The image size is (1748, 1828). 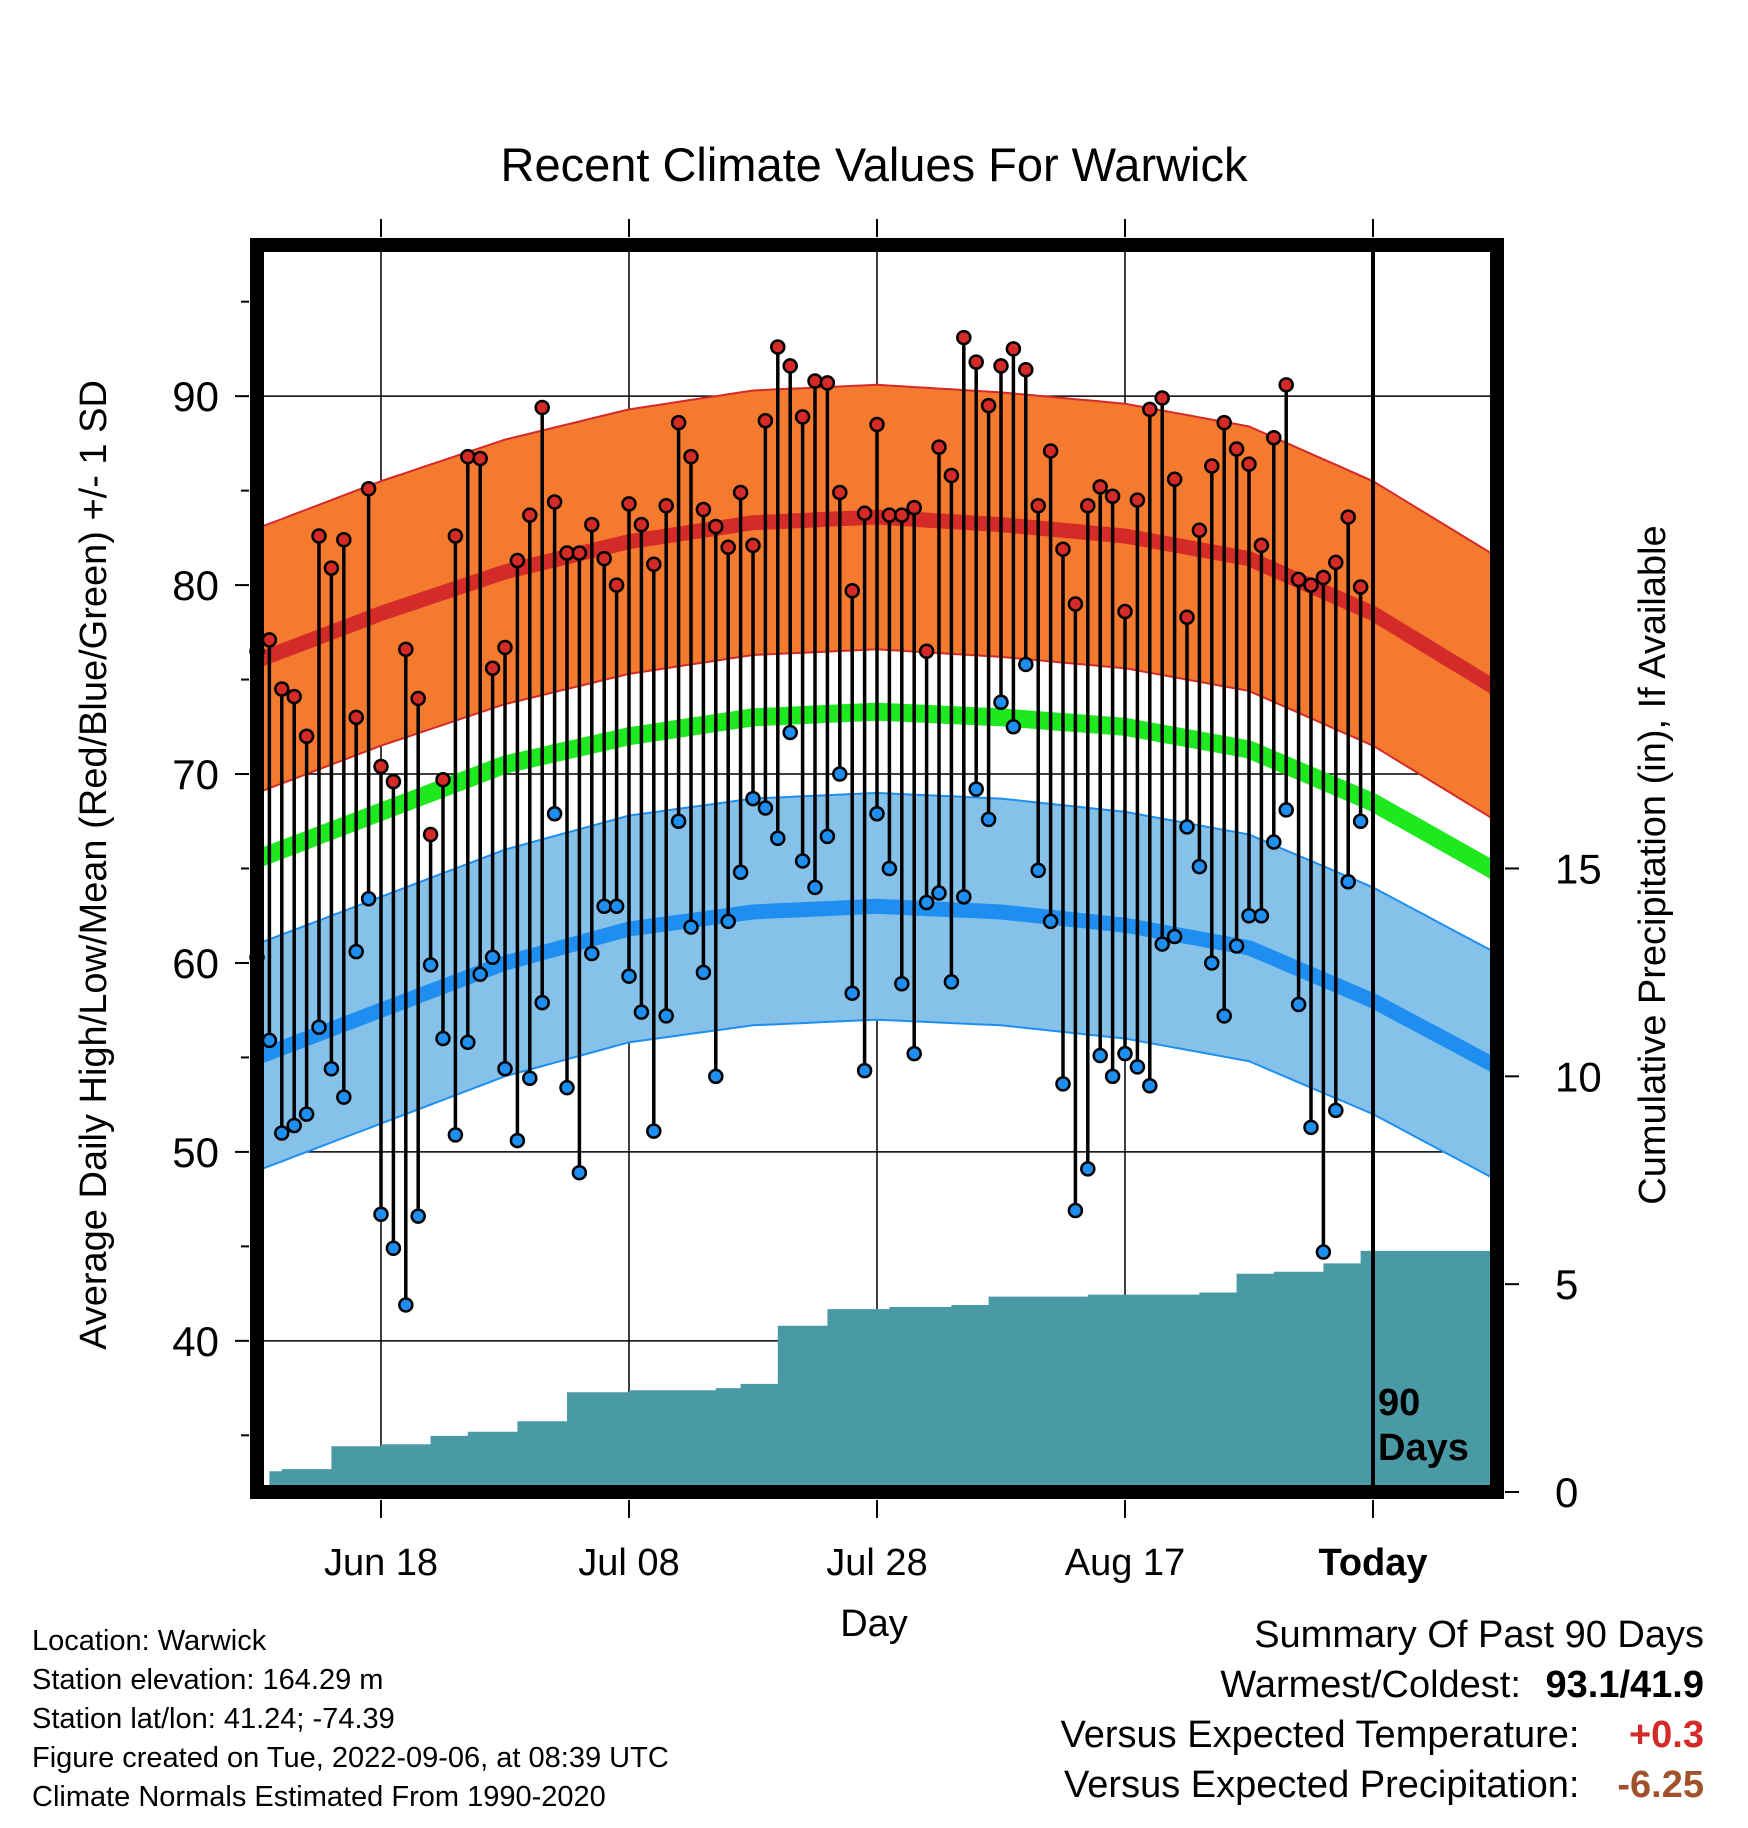 What do you see at coordinates (876, 1563) in the screenshot?
I see `x-tick-label-2: Jul 28` at bounding box center [876, 1563].